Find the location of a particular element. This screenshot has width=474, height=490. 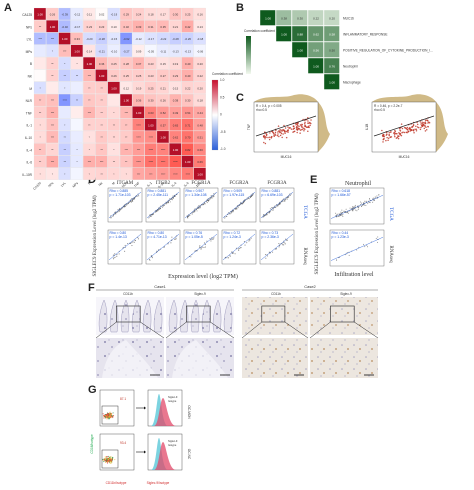

panel-f-stain-3: CD11b is located at coordinates (276, 294).